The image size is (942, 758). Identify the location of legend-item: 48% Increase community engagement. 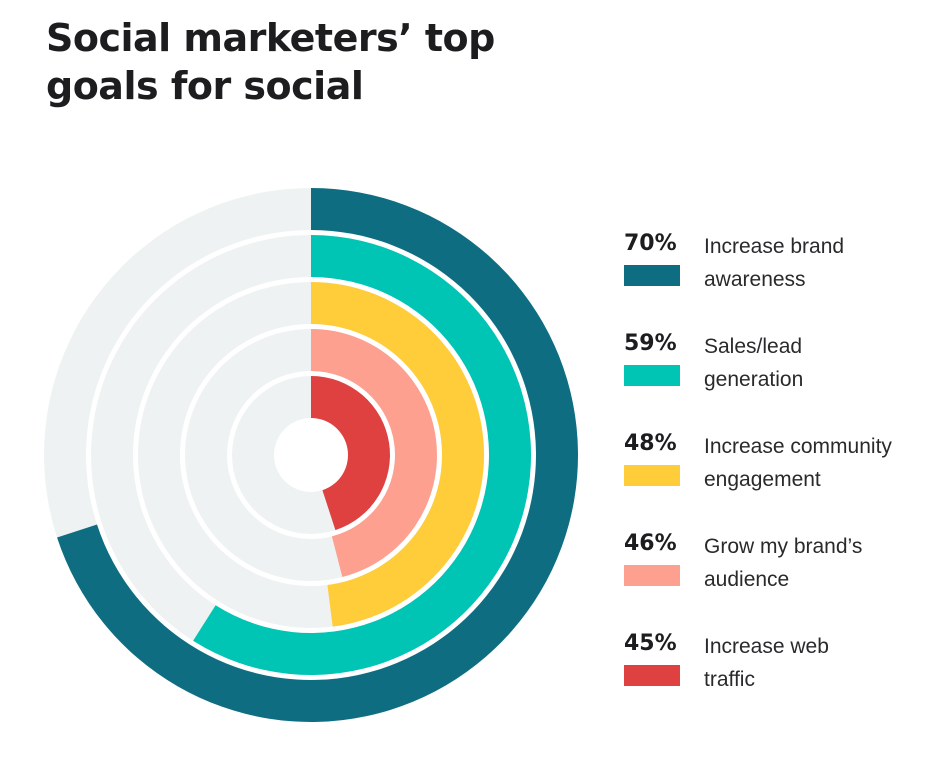
(779, 468).